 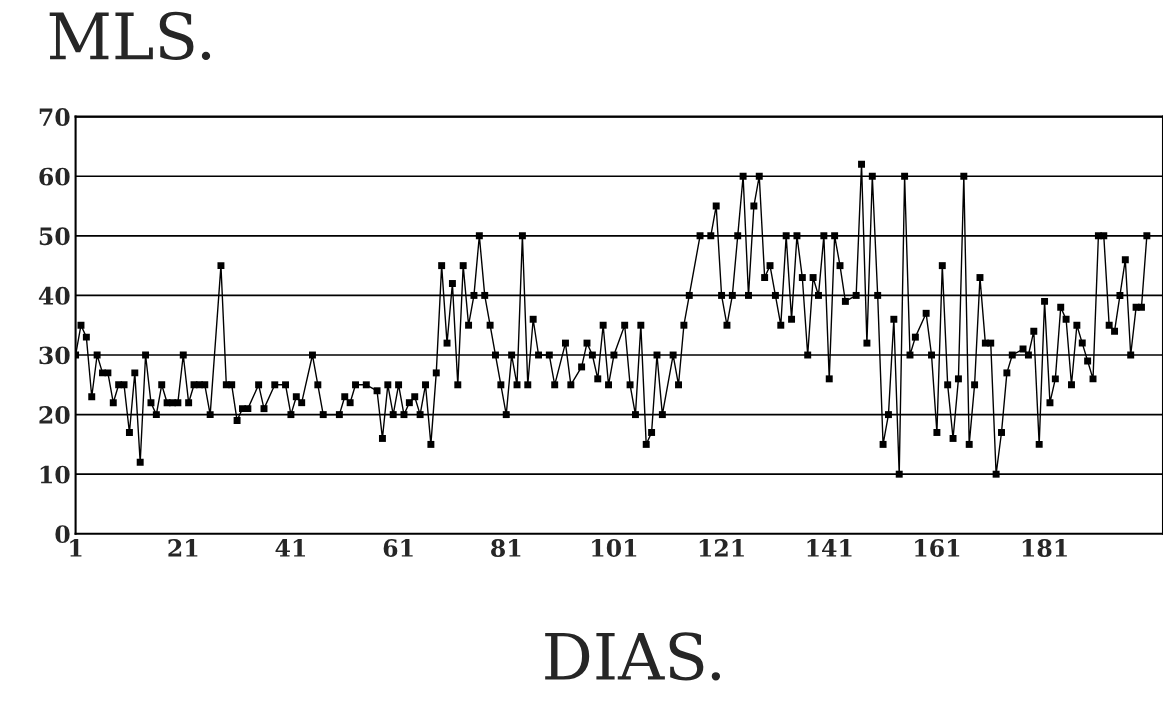 What do you see at coordinates (721, 548) in the screenshot?
I see `x-tick-label: 121` at bounding box center [721, 548].